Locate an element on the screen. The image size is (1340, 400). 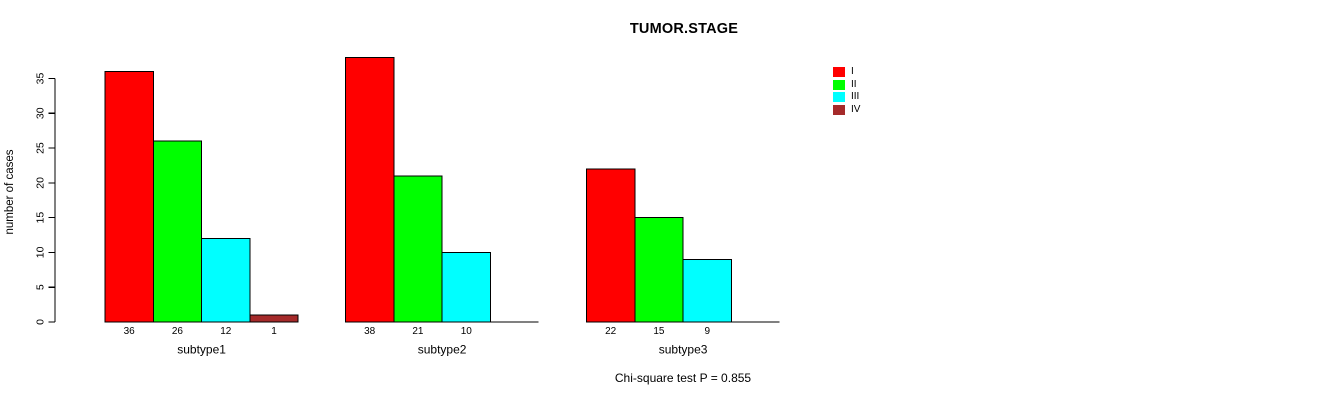
bar-subtype3-III is located at coordinates (707, 290).